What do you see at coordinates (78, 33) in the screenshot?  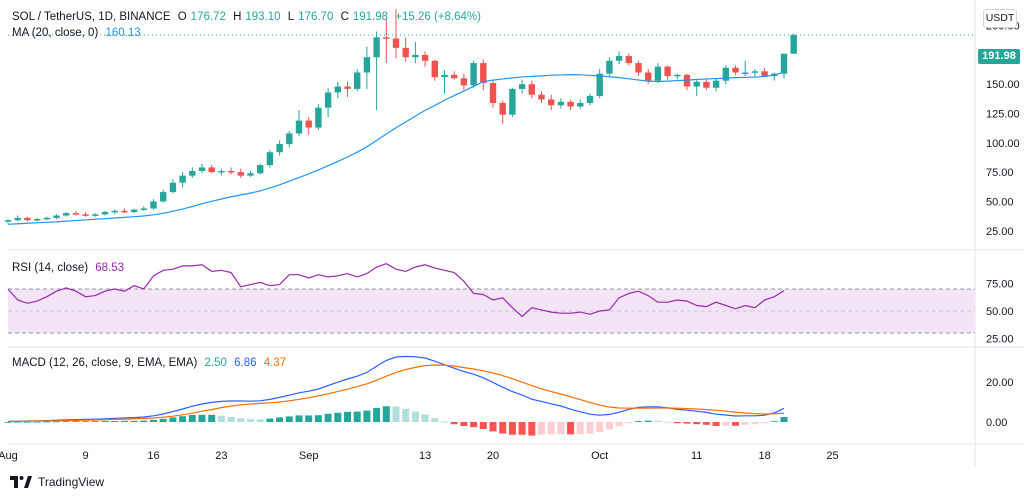 I see `ma-legend: MA (20, close, 0) 160.13` at bounding box center [78, 33].